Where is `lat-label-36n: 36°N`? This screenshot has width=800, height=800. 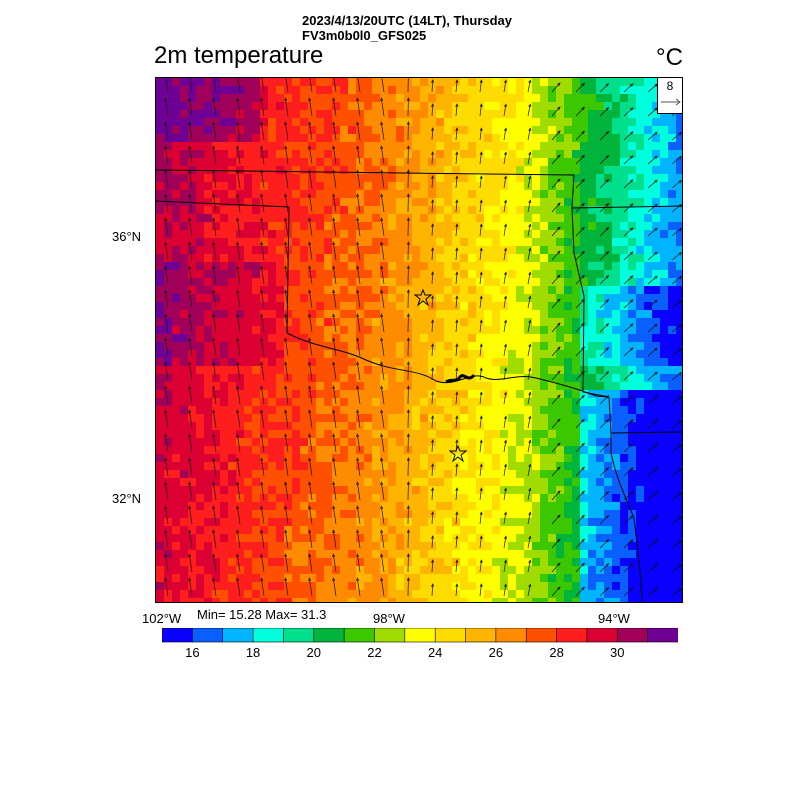 lat-label-36n: 36°N is located at coordinates (127, 236).